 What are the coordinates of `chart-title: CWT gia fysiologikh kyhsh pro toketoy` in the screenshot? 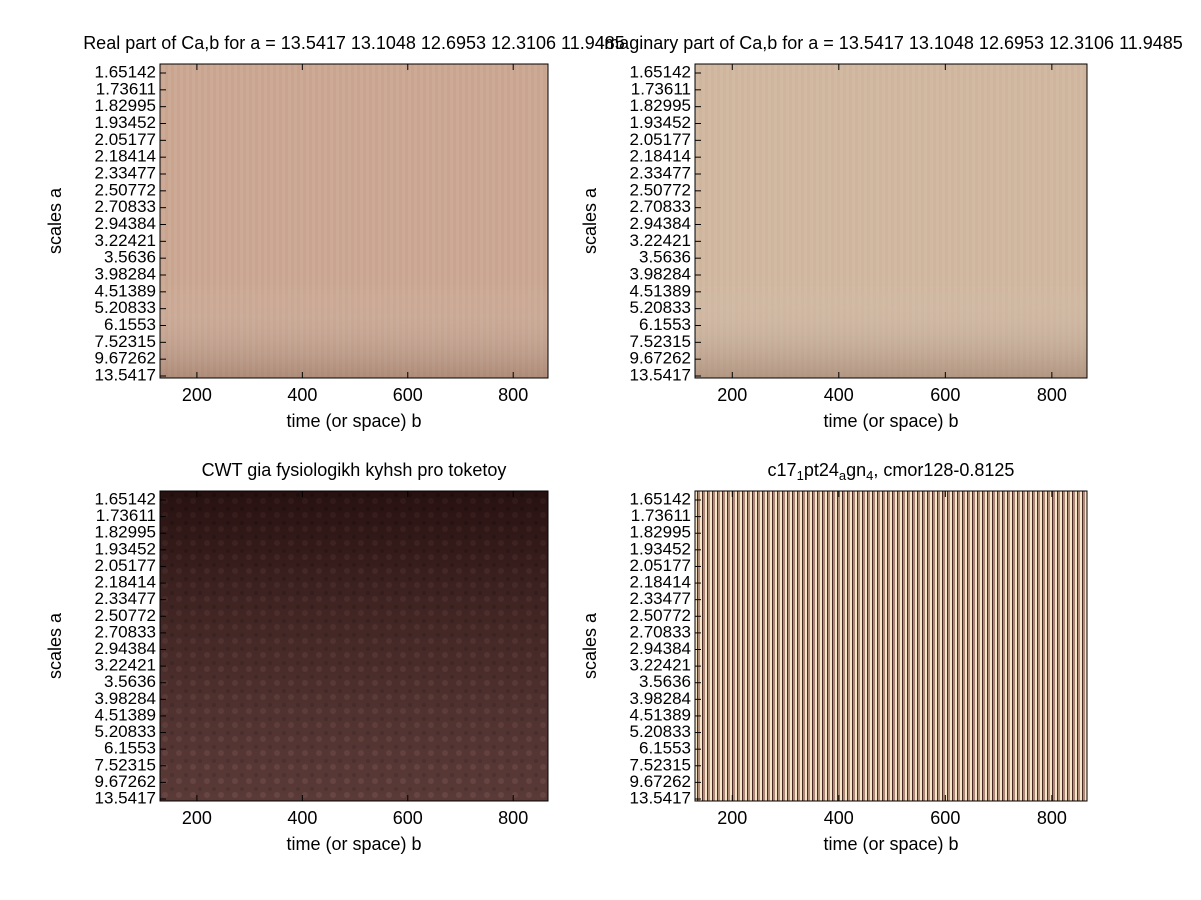 It's located at (354, 470).